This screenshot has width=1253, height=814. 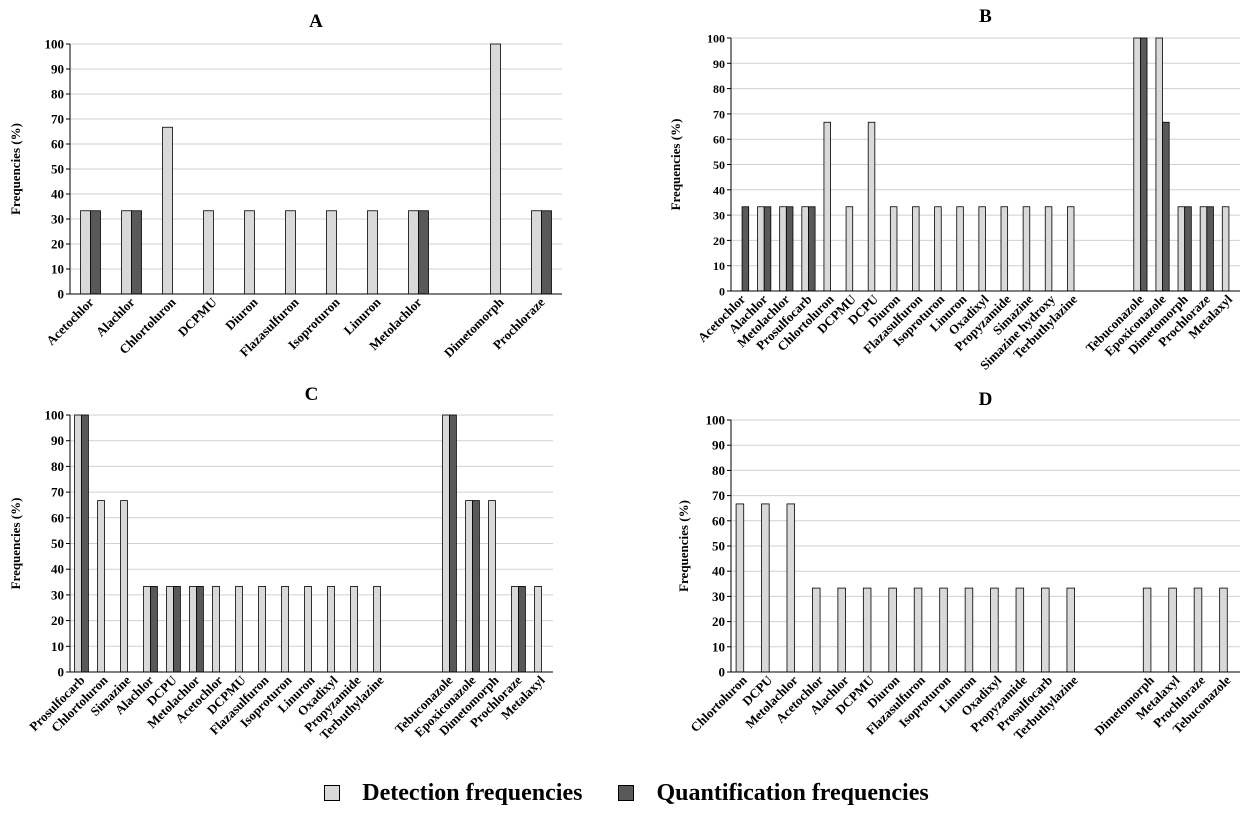 I want to click on chart-b-ytick-label: 60, so click(x=719, y=140).